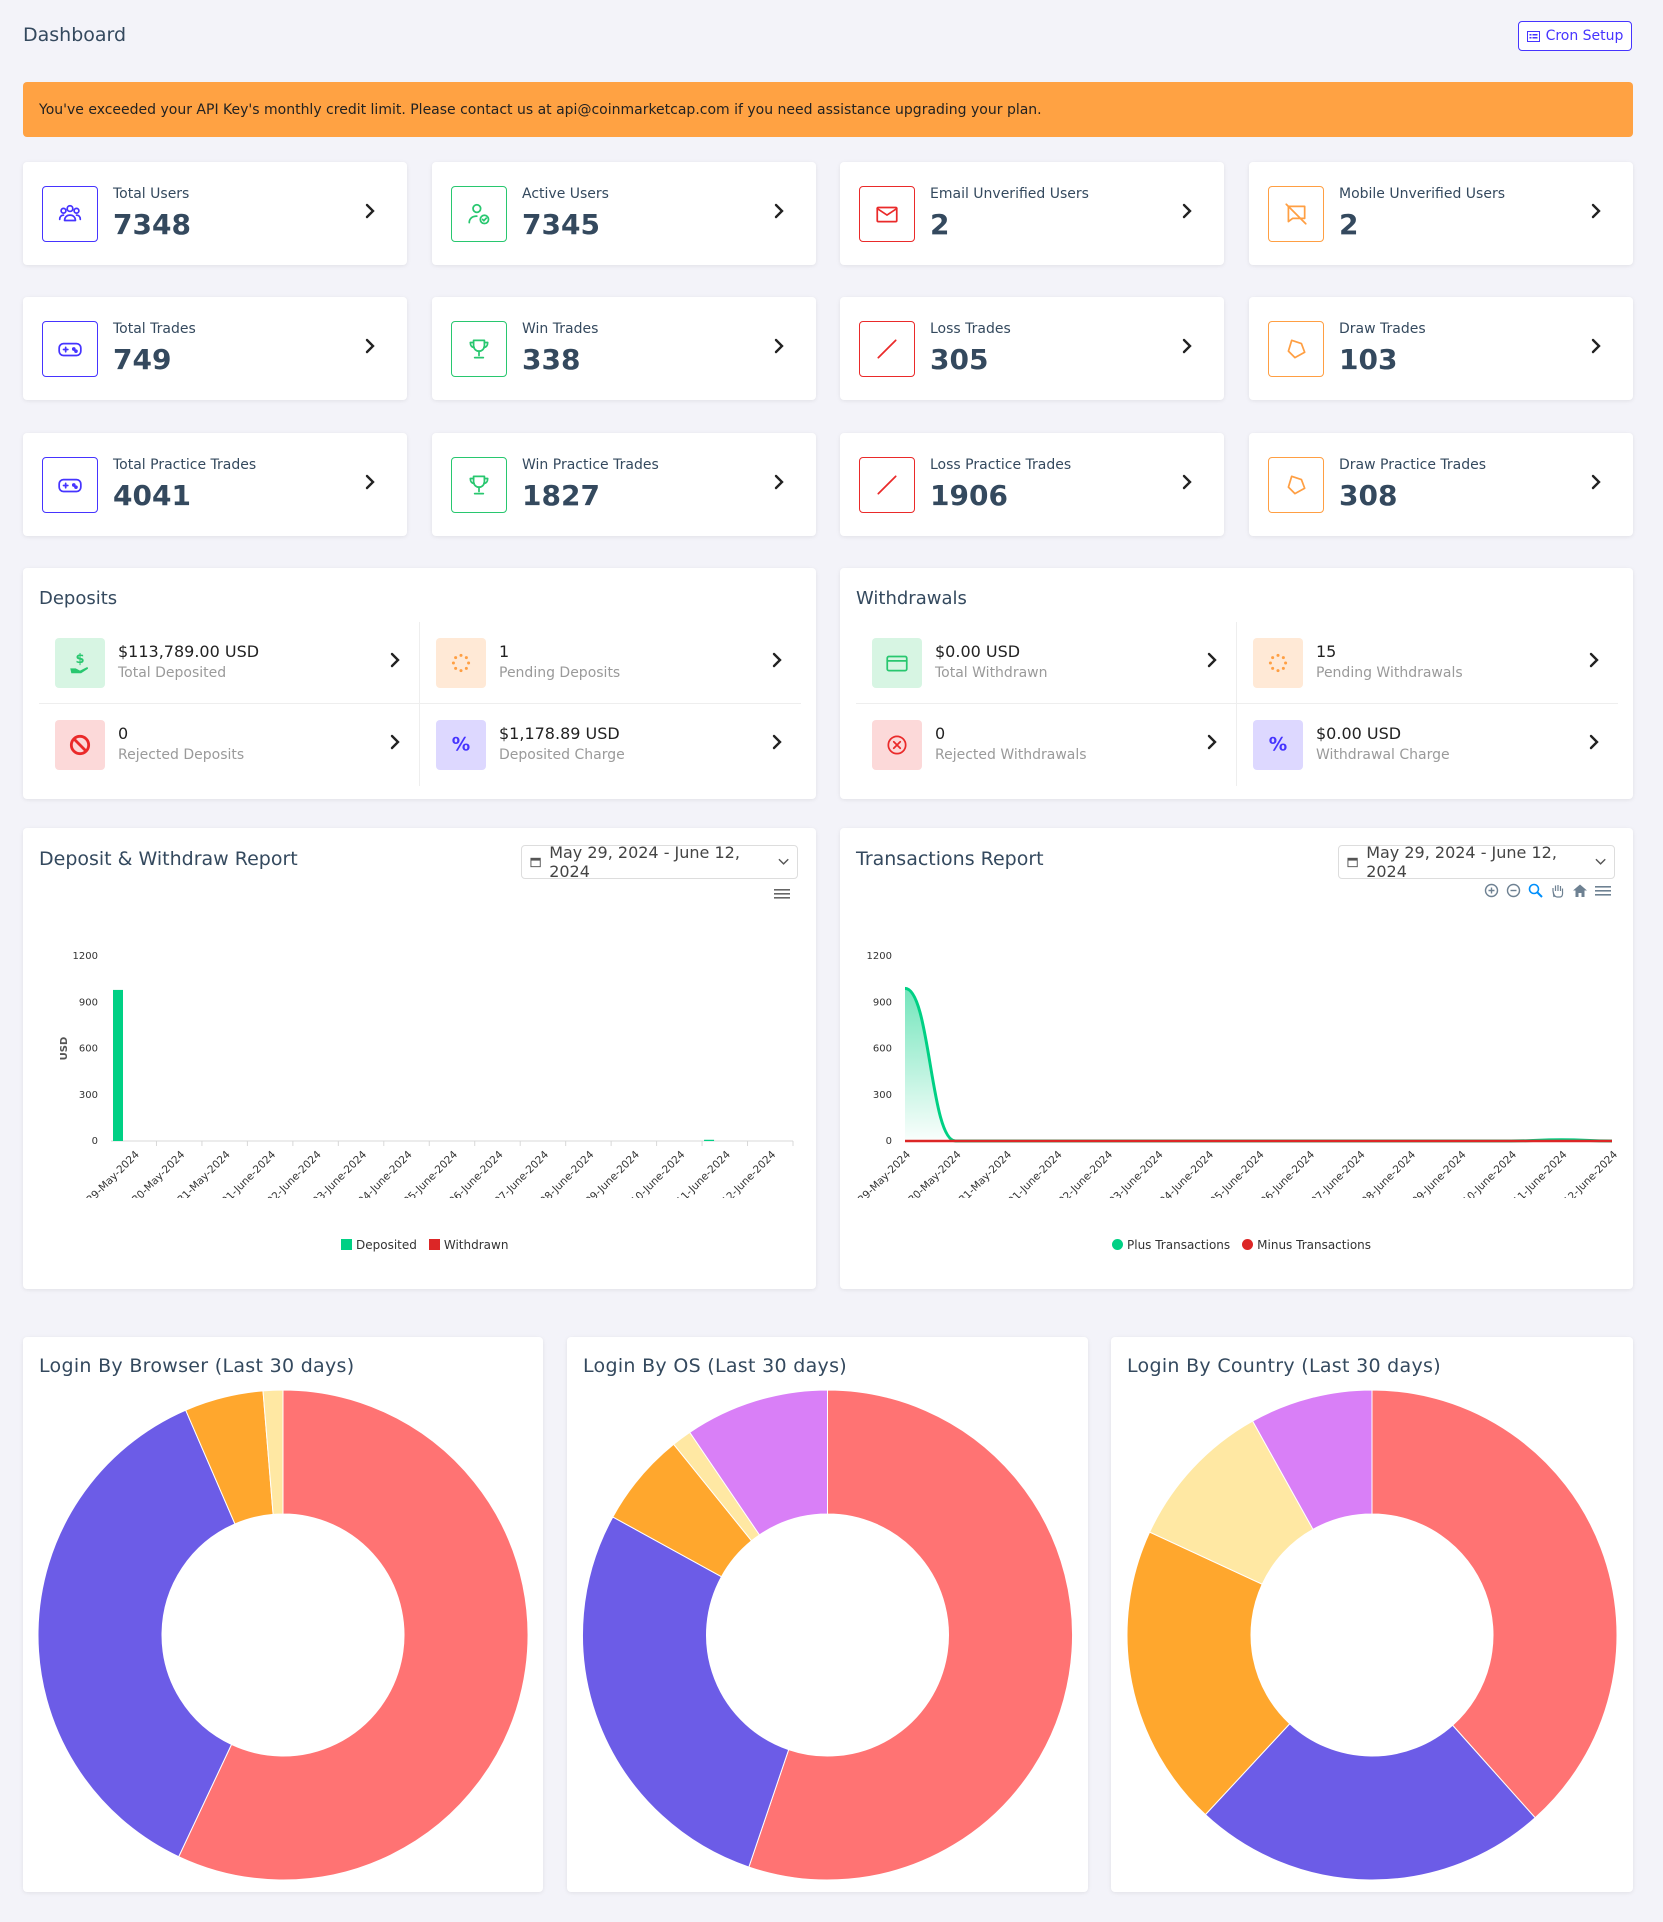  I want to click on legend-withdrawn: Withdrawn, so click(468, 1245).